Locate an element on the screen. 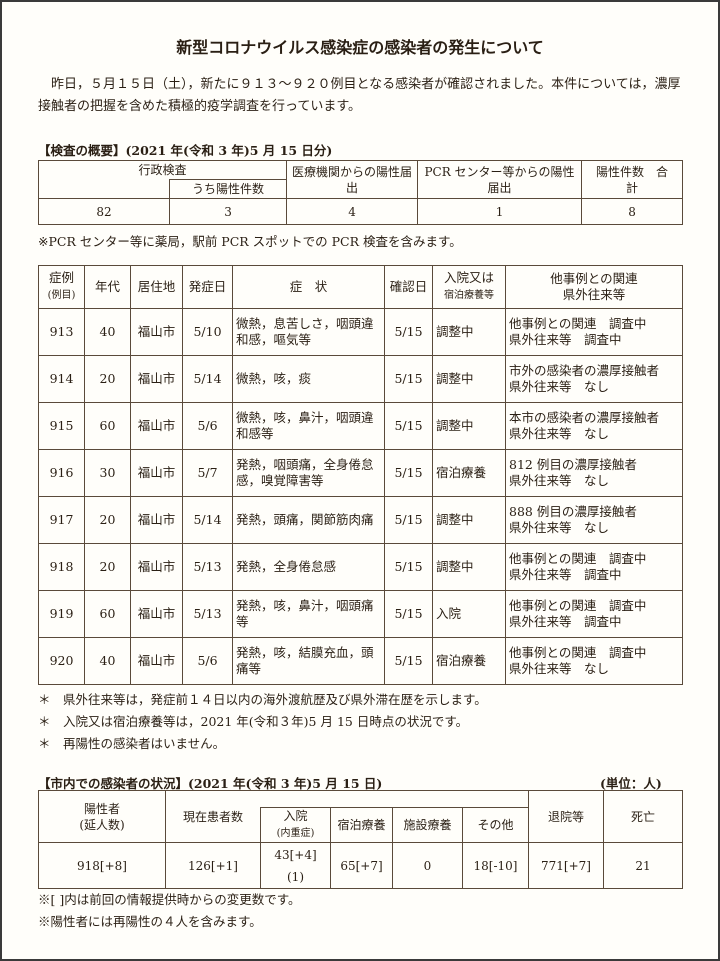 This screenshot has width=720, height=961. case-number: 917 is located at coordinates (61, 520).